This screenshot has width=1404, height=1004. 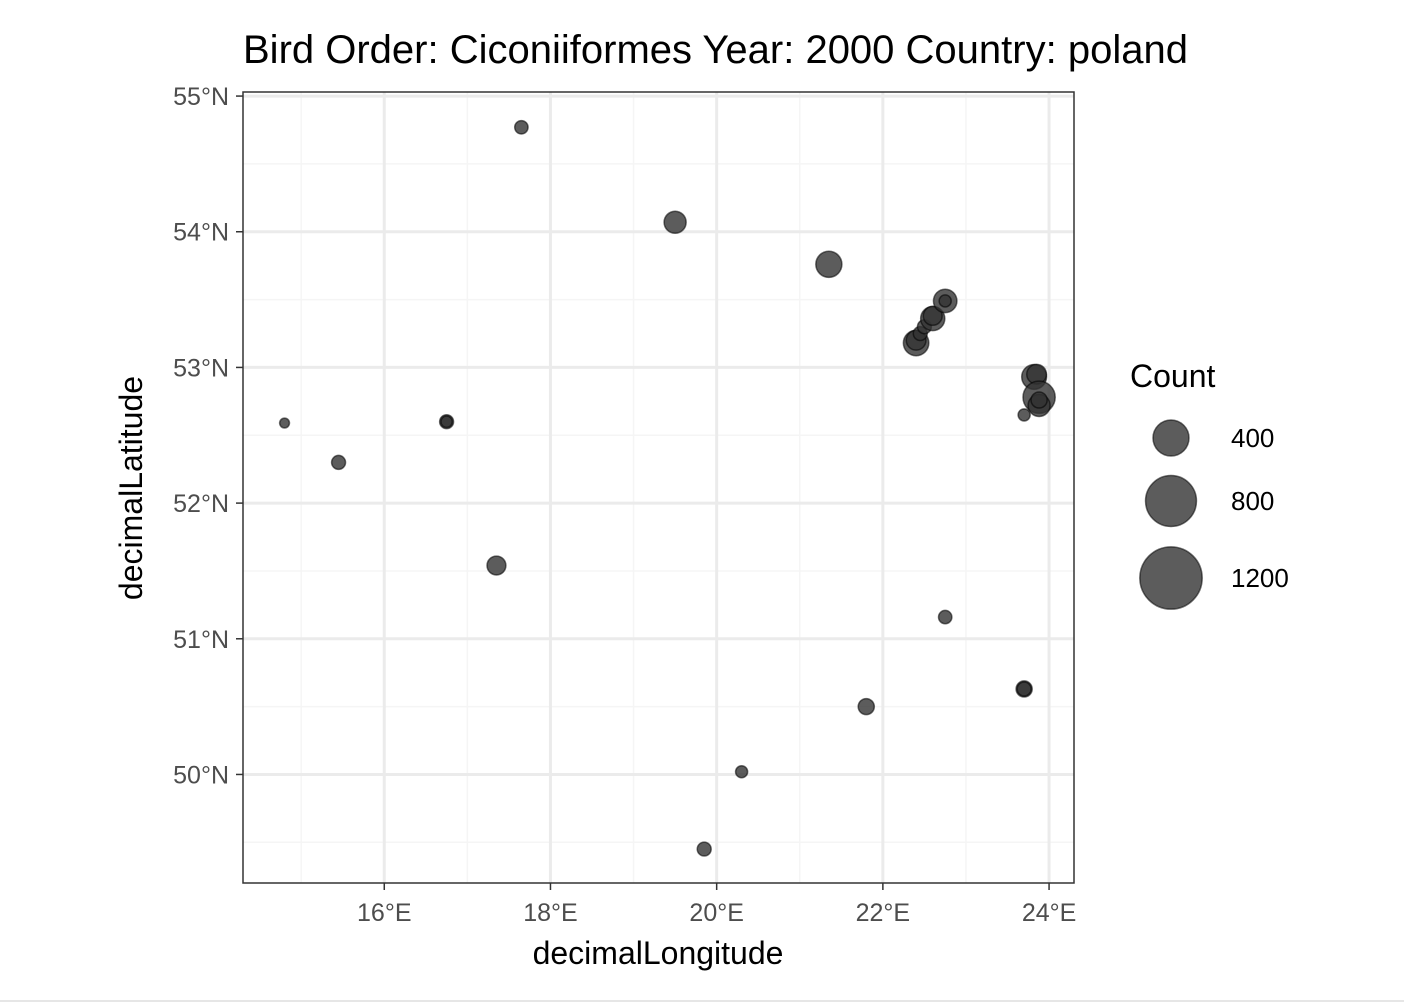 What do you see at coordinates (201, 233) in the screenshot?
I see `y-tick-label: 54°N` at bounding box center [201, 233].